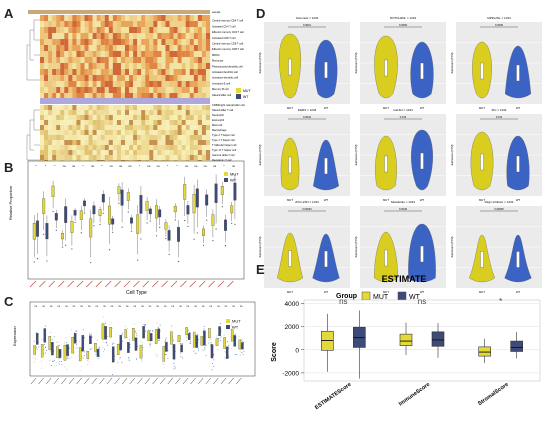 The height and width of the screenshot is (427, 550). Describe the element at coordinates (228, 327) in the screenshot. I see `panel-c-legend-wt-swatch` at that location.